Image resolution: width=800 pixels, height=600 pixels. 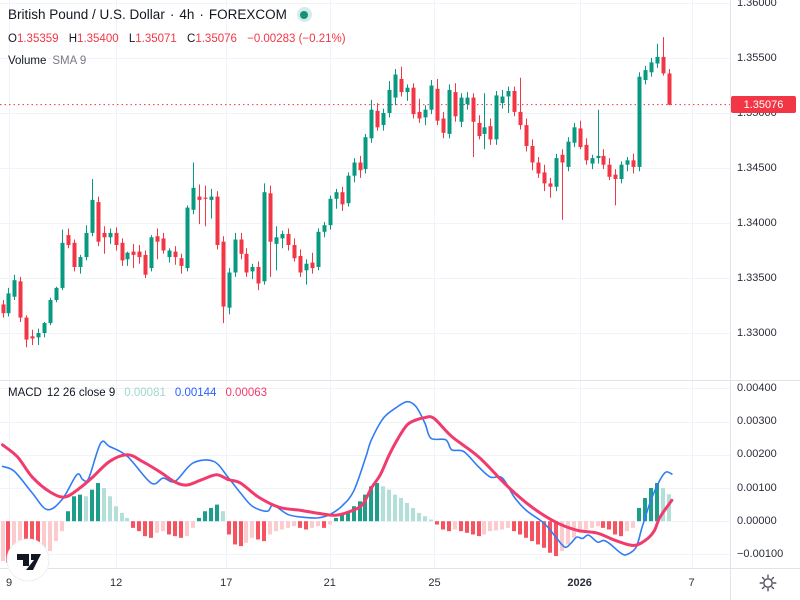 I want to click on high-value: 1.35400, so click(x=98, y=39).